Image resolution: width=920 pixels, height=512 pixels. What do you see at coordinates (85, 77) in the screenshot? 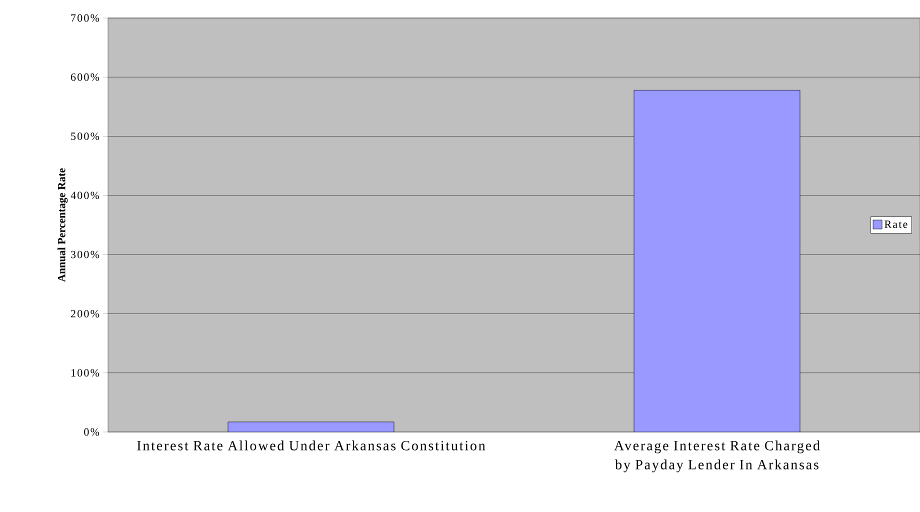
I see `y-tick-label: 600%` at bounding box center [85, 77].